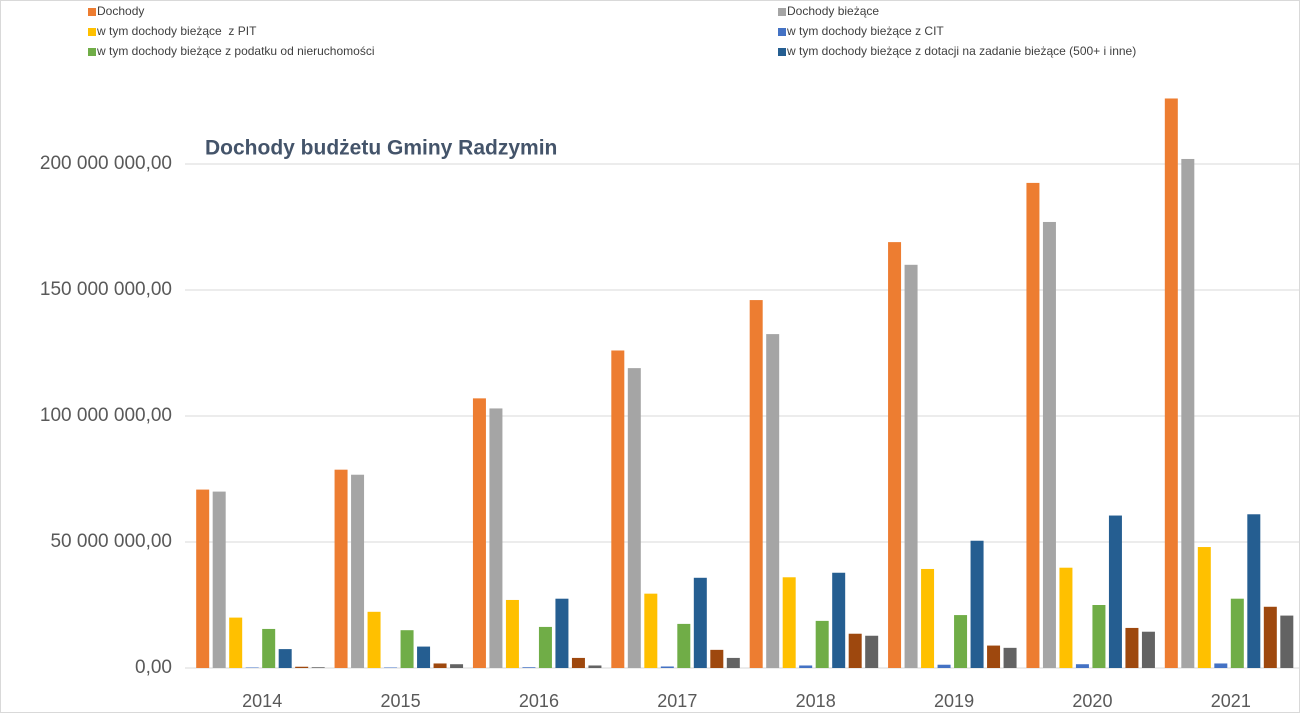  Describe the element at coordinates (153, 667) in the screenshot. I see `y-tick-label: 0,00` at that location.